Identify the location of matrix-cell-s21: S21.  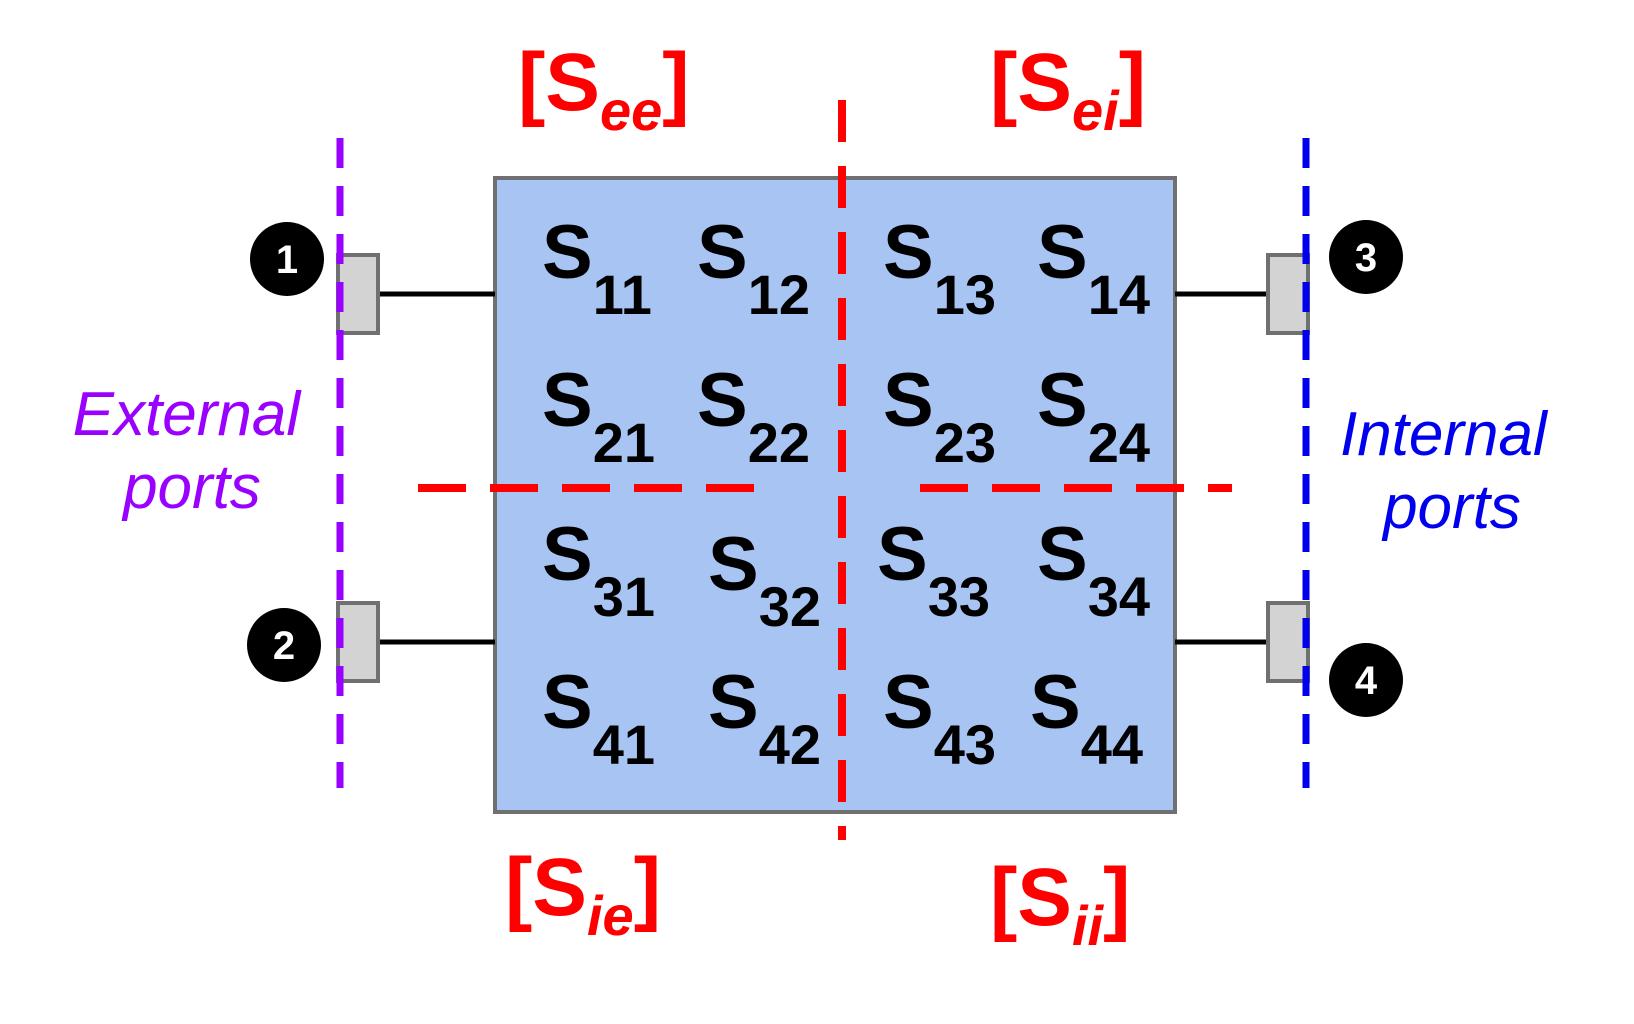
(598, 416).